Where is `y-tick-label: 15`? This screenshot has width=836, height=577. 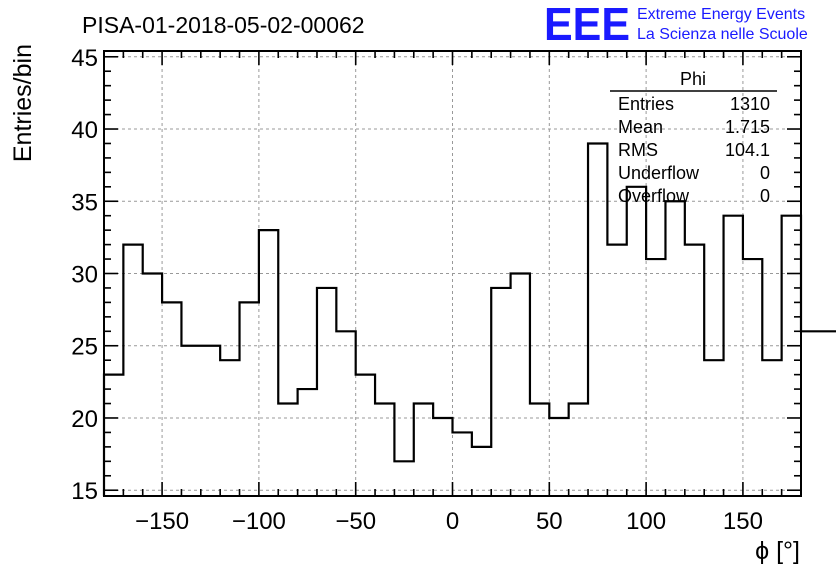
y-tick-label: 15 is located at coordinates (84, 491).